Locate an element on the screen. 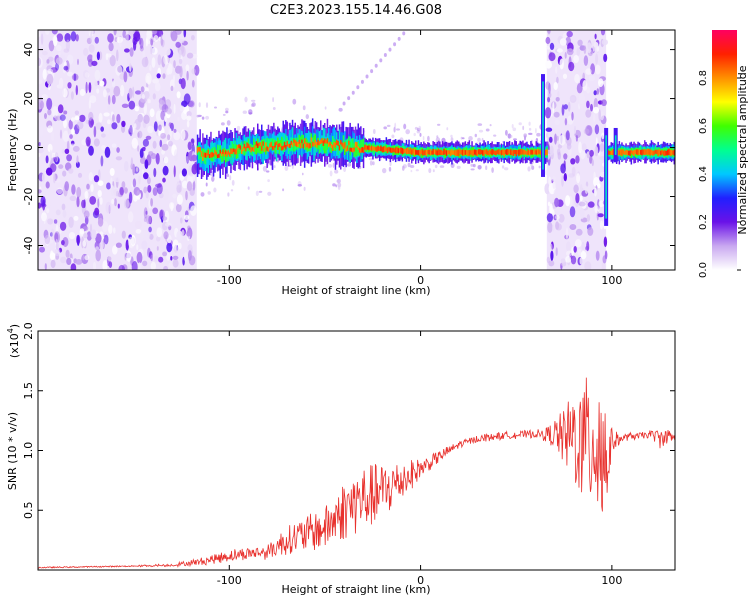 Image resolution: width=750 pixels, height=600 pixels. y-tick-label: 0 is located at coordinates (28, 147).